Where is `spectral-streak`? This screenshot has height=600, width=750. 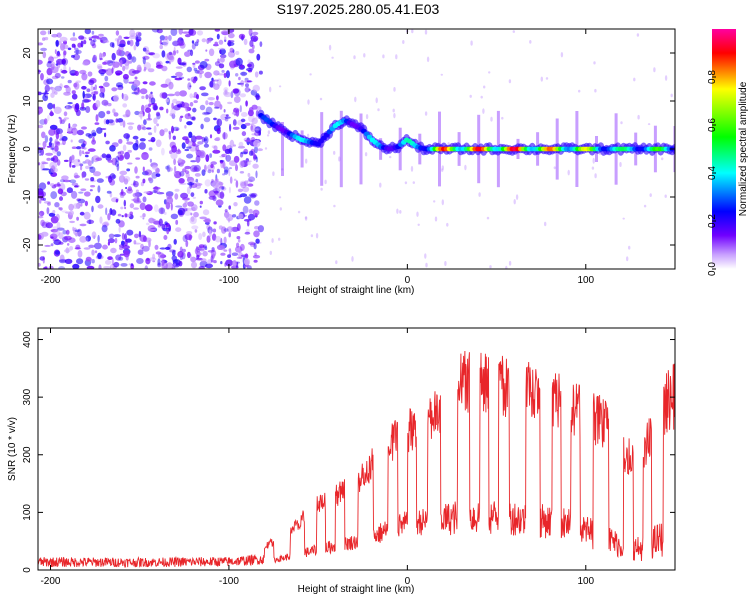 spectral-streak is located at coordinates (322, 149).